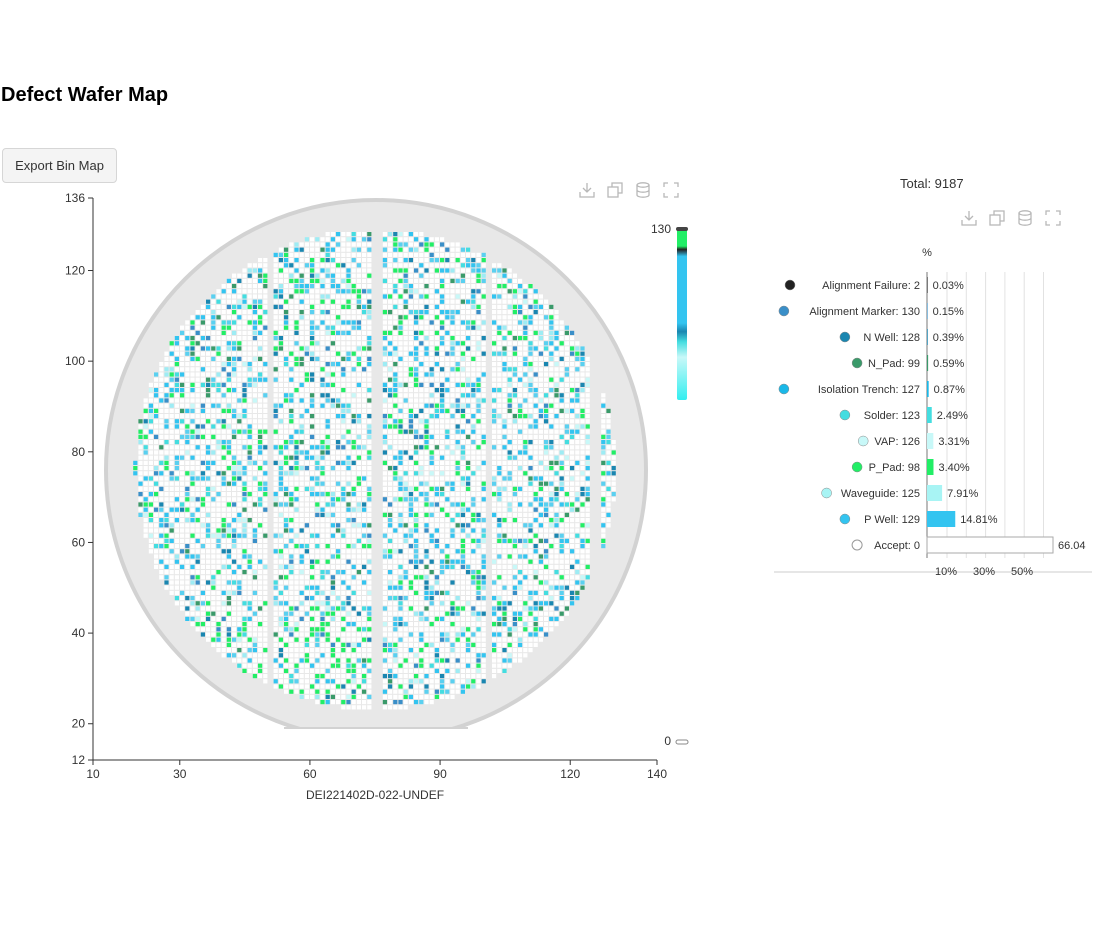 The height and width of the screenshot is (944, 1094). What do you see at coordinates (59, 165) in the screenshot?
I see `export-bin-map-button: Export Bin Map` at bounding box center [59, 165].